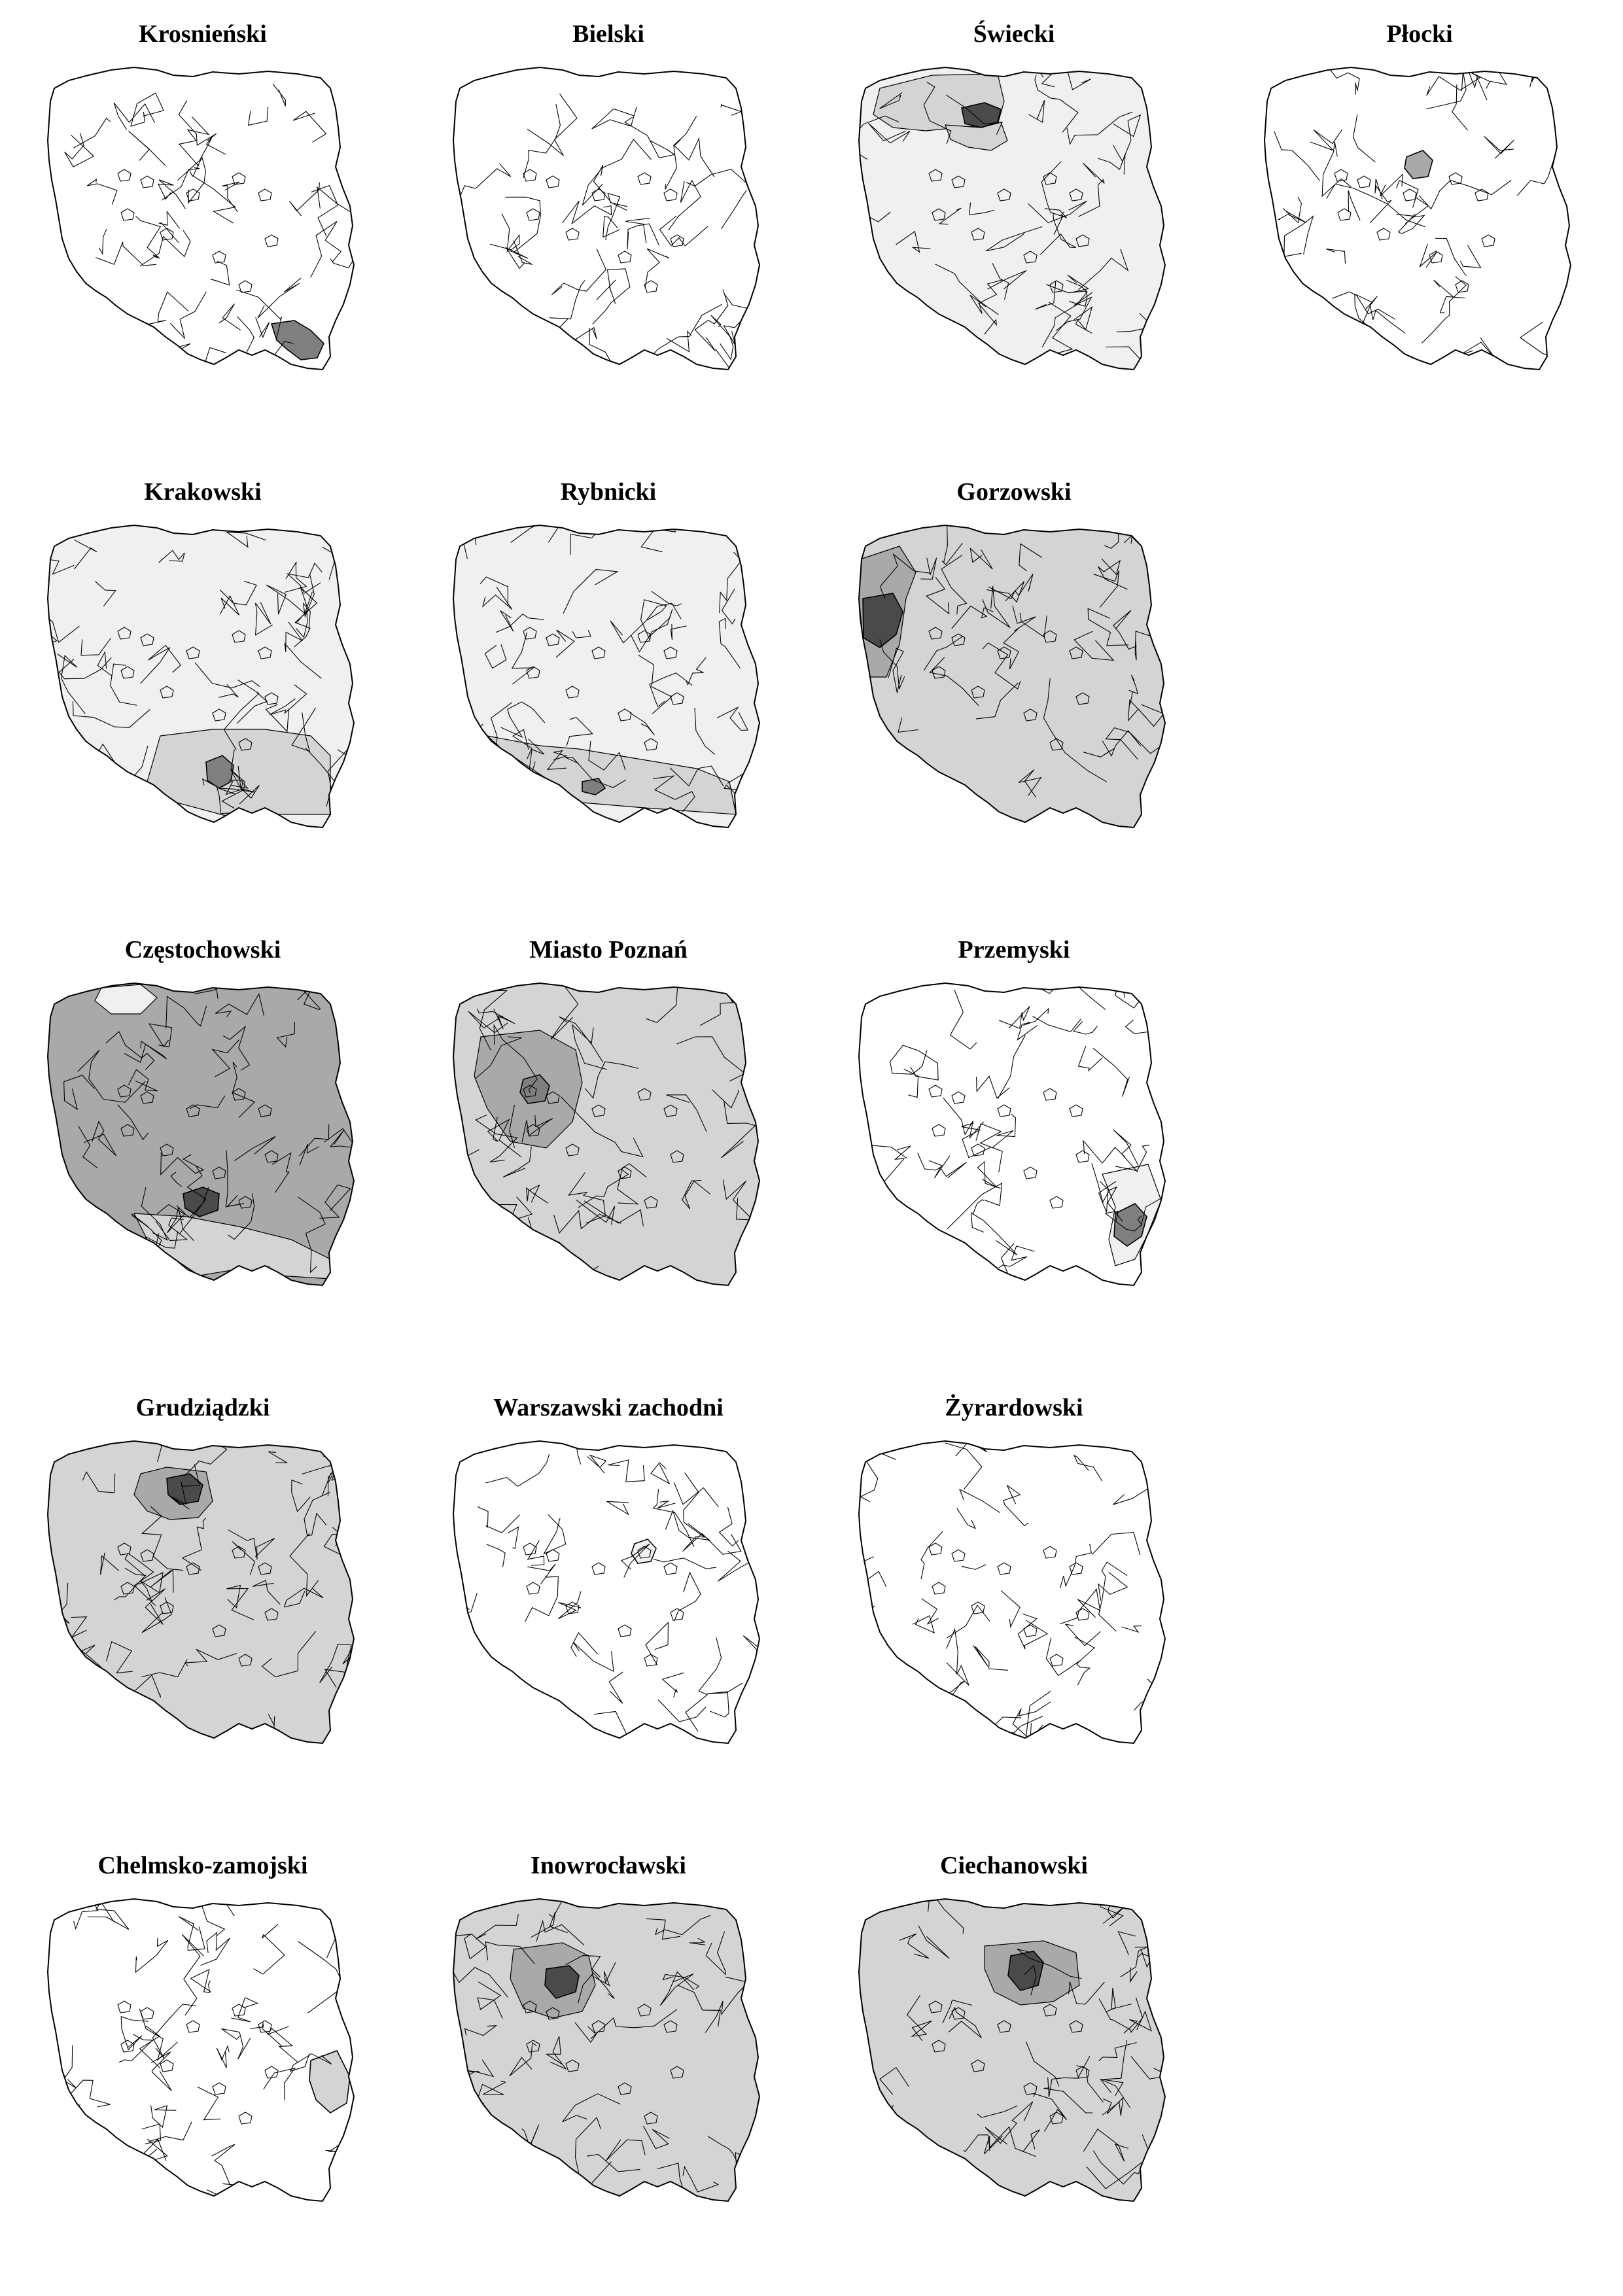 This screenshot has height=2296, width=1623. Describe the element at coordinates (1014, 235) in the screenshot. I see `map-panel-swiecki: Świecki` at that location.